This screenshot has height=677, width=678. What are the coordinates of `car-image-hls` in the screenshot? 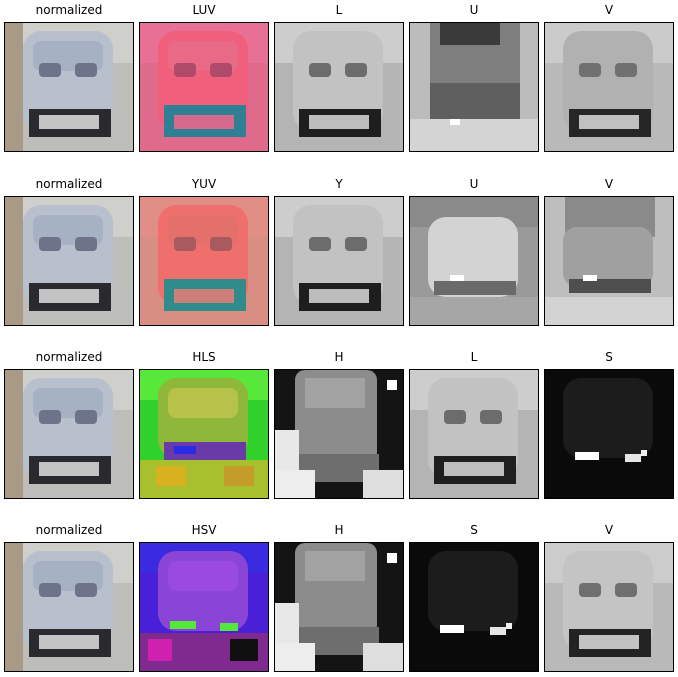 It's located at (204, 434).